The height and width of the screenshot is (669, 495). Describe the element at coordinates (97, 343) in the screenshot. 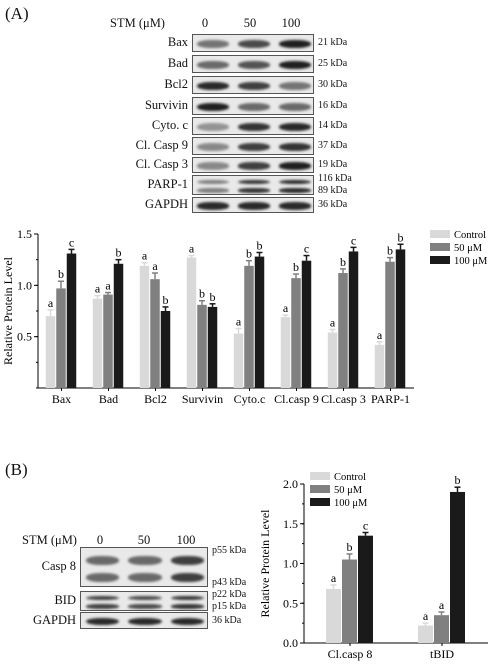

I see `bar-control-bad` at that location.